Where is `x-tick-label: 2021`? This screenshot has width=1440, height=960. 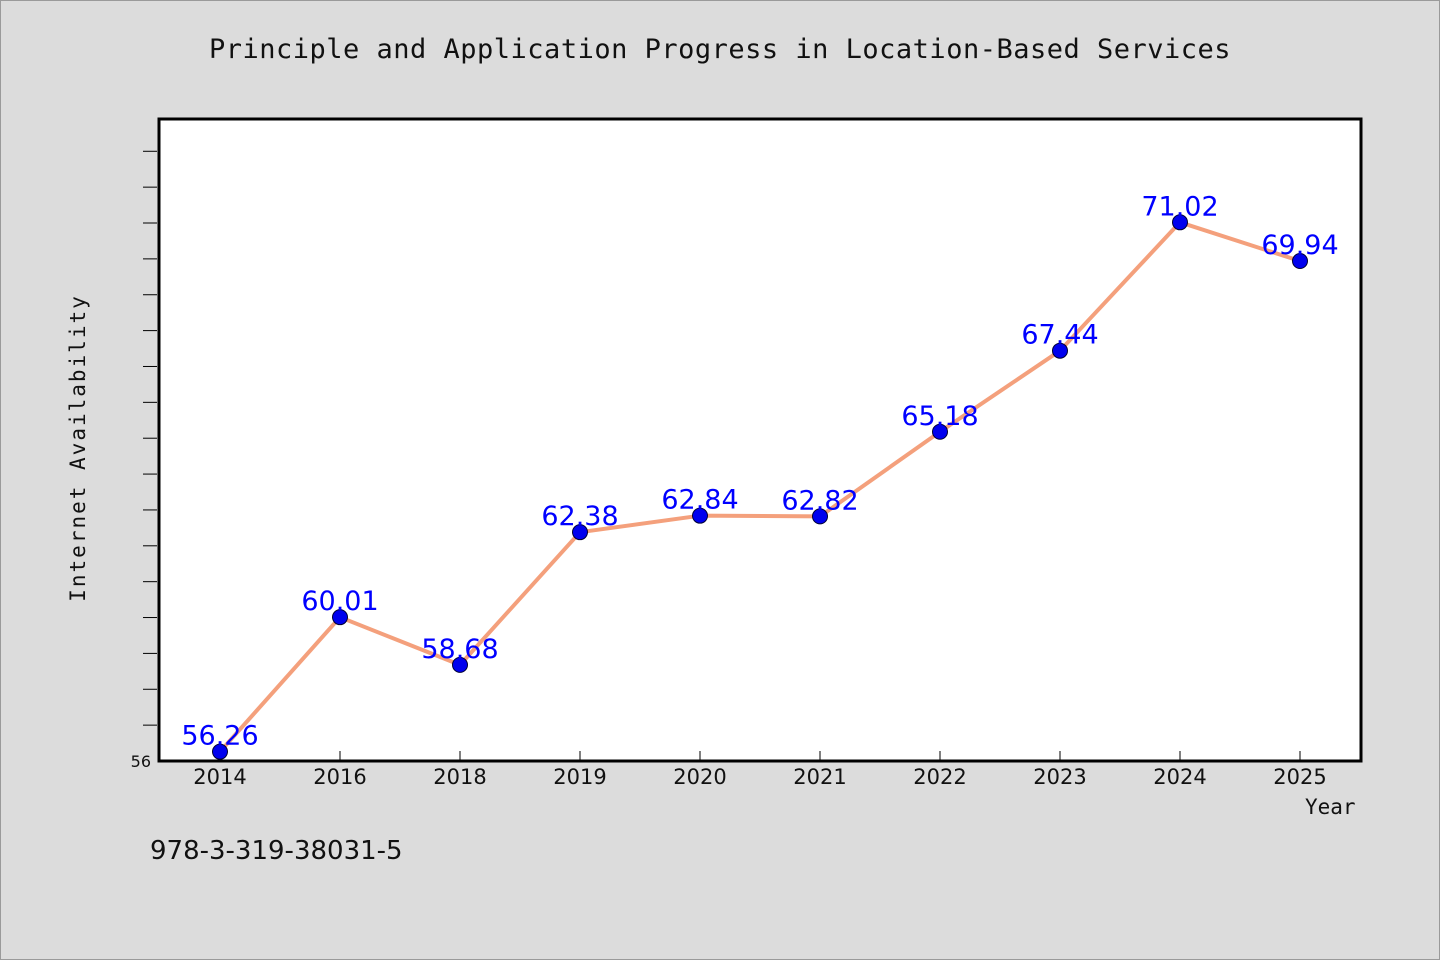
x-tick-label: 2021 is located at coordinates (819, 777).